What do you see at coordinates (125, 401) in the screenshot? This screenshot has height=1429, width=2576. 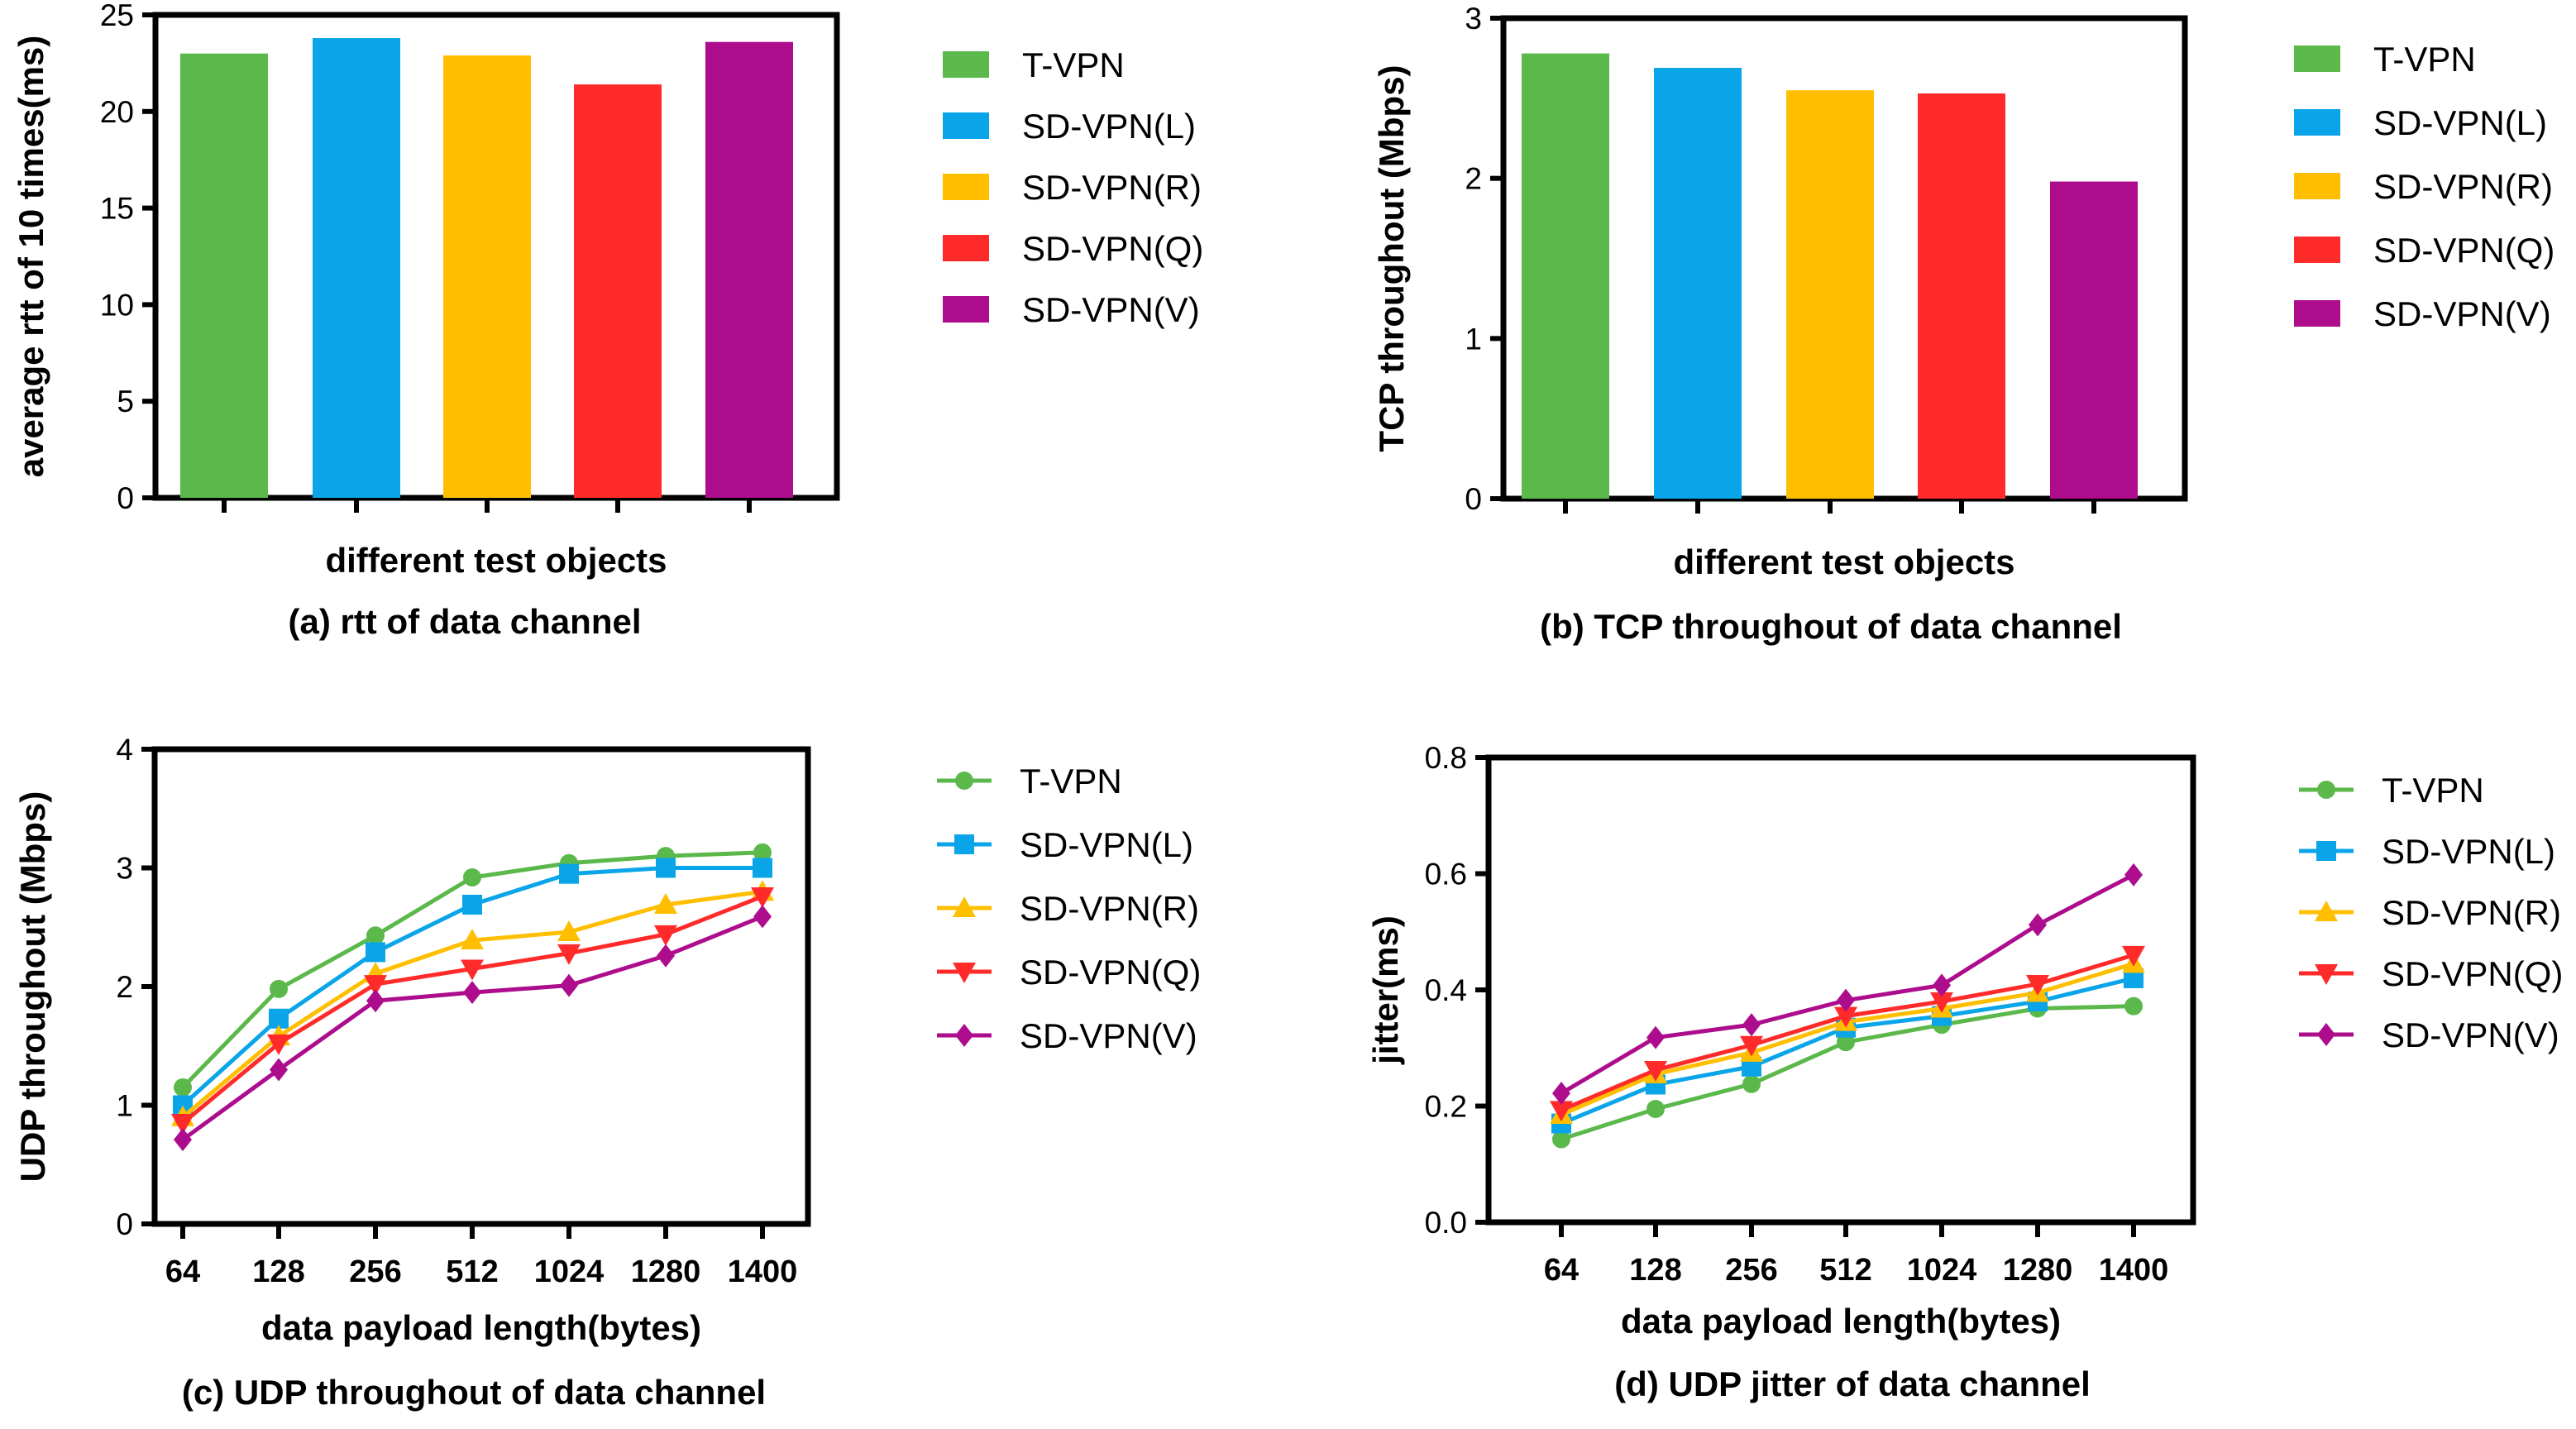 I see `y-tick-label: 5` at bounding box center [125, 401].